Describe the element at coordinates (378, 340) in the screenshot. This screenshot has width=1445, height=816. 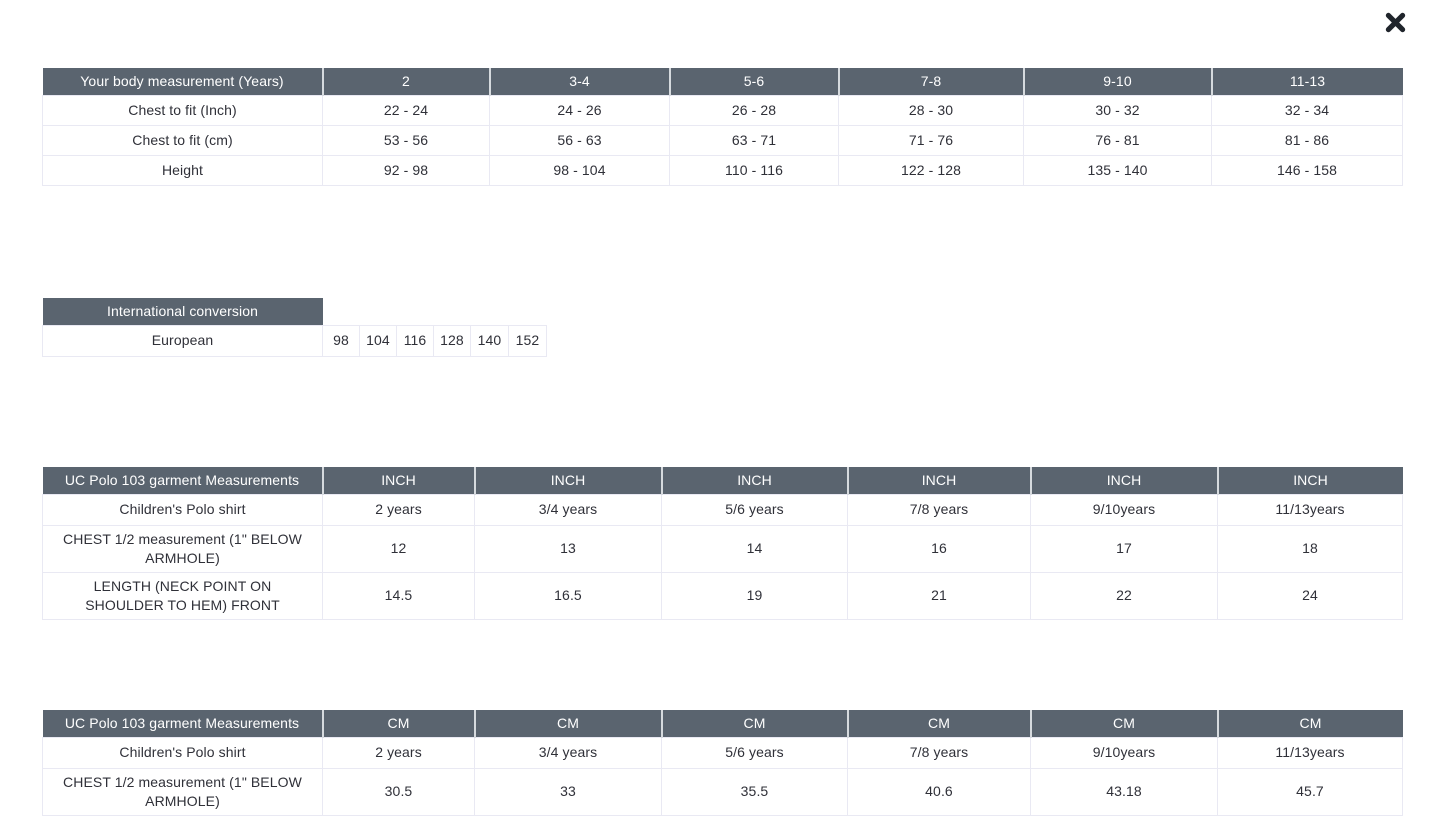
I see `cell-value: 104` at that location.